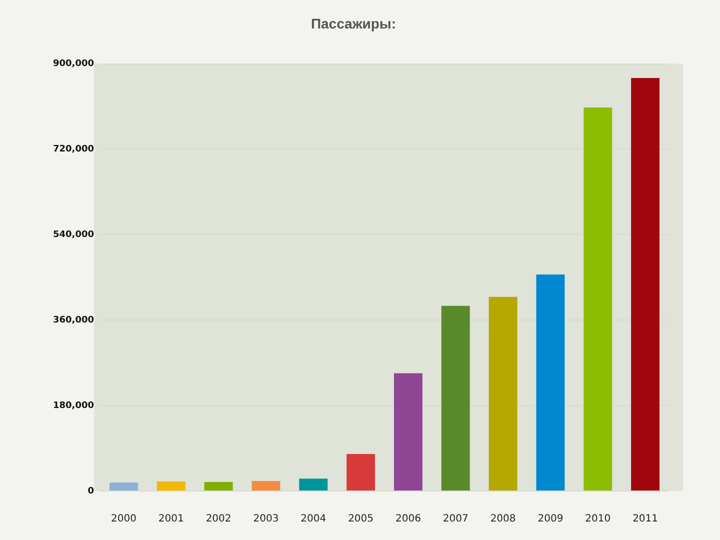  What do you see at coordinates (73, 320) in the screenshot?
I see `y-tick-label: 360,000` at bounding box center [73, 320].